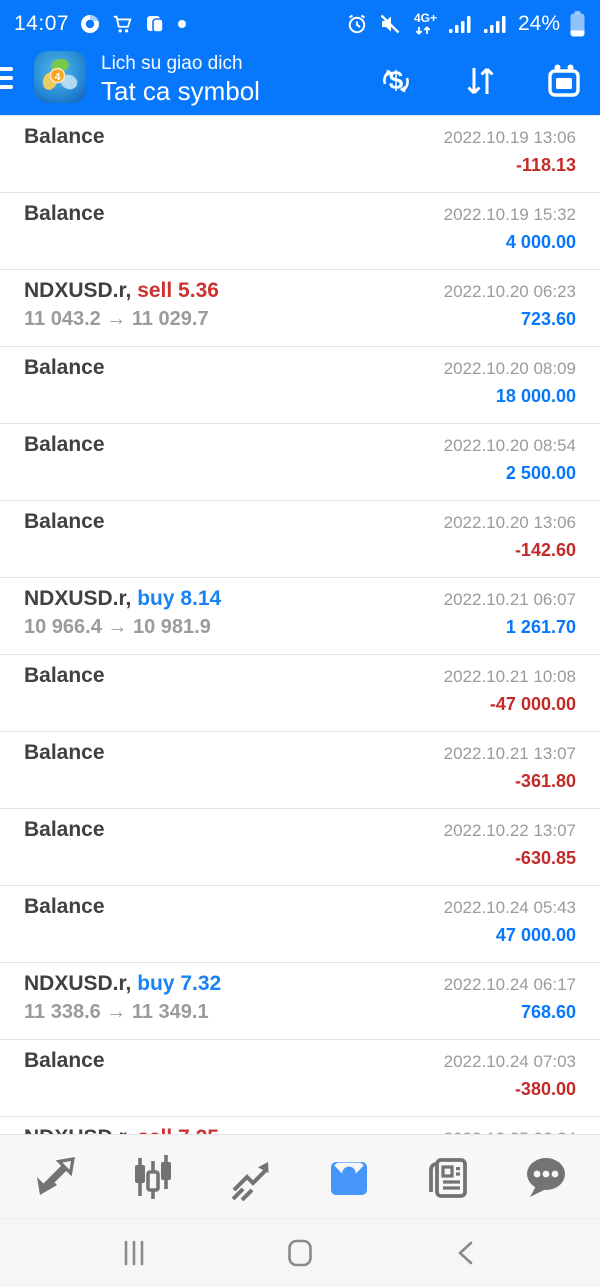 The width and height of the screenshot is (600, 1287). What do you see at coordinates (548, 319) in the screenshot?
I see `row-value: 723.60` at bounding box center [548, 319].